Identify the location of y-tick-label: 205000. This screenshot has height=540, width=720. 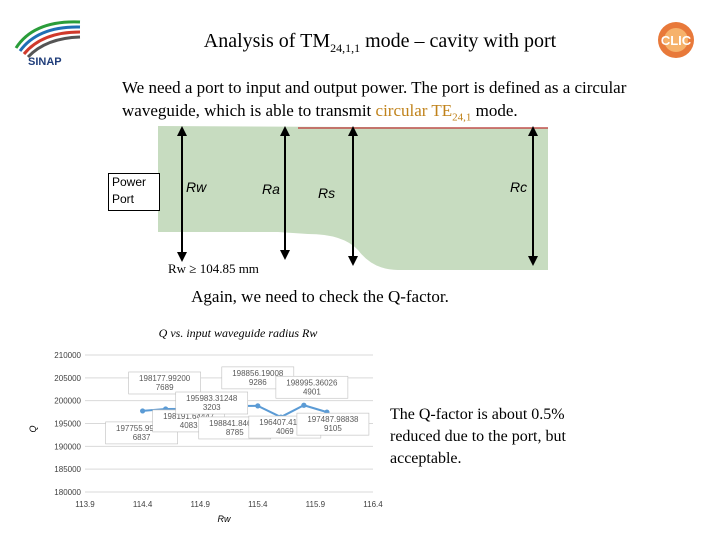
(67, 378).